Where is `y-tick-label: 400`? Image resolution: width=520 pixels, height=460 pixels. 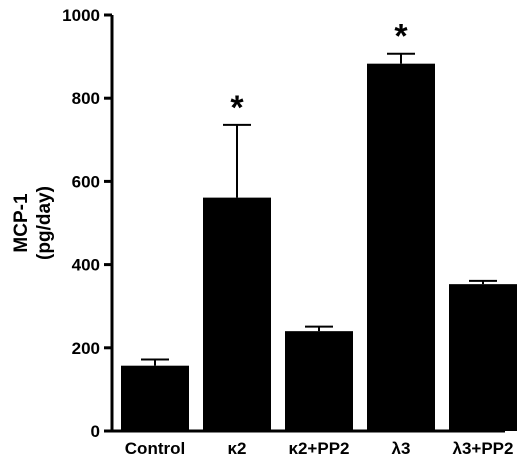
y-tick-label: 400 is located at coordinates (86, 265).